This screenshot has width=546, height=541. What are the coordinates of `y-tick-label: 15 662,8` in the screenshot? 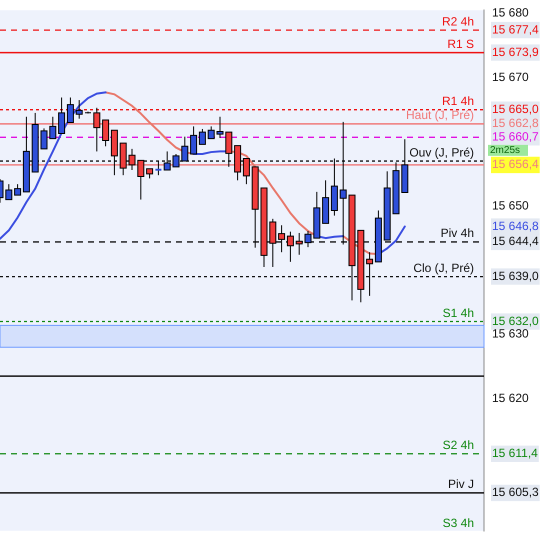 It's located at (516, 123).